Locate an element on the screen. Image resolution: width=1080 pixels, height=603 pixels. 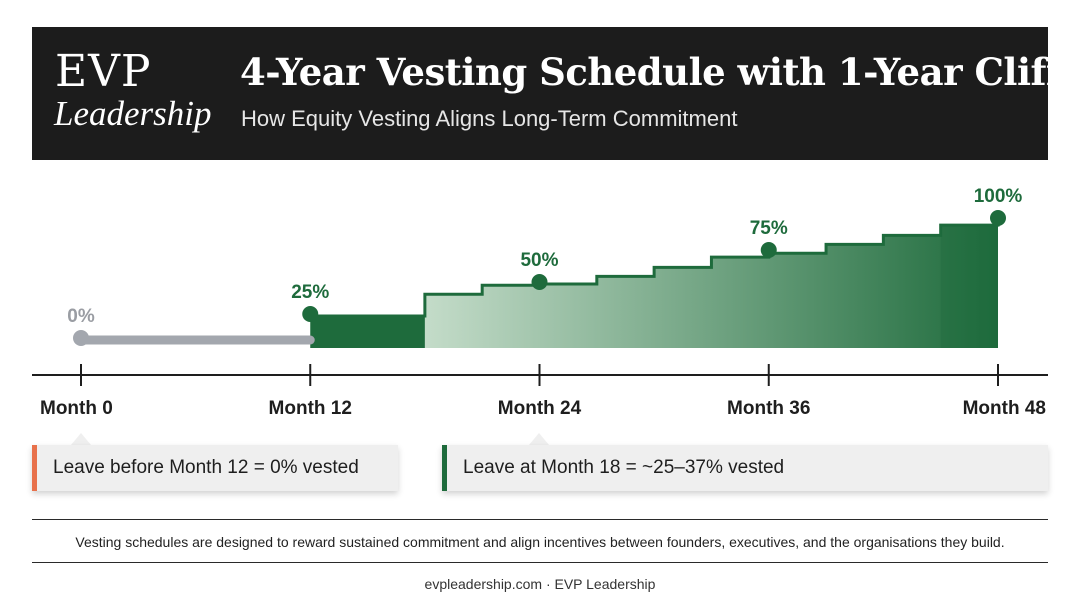
logo-leadership: Leadership is located at coordinates (133, 113).